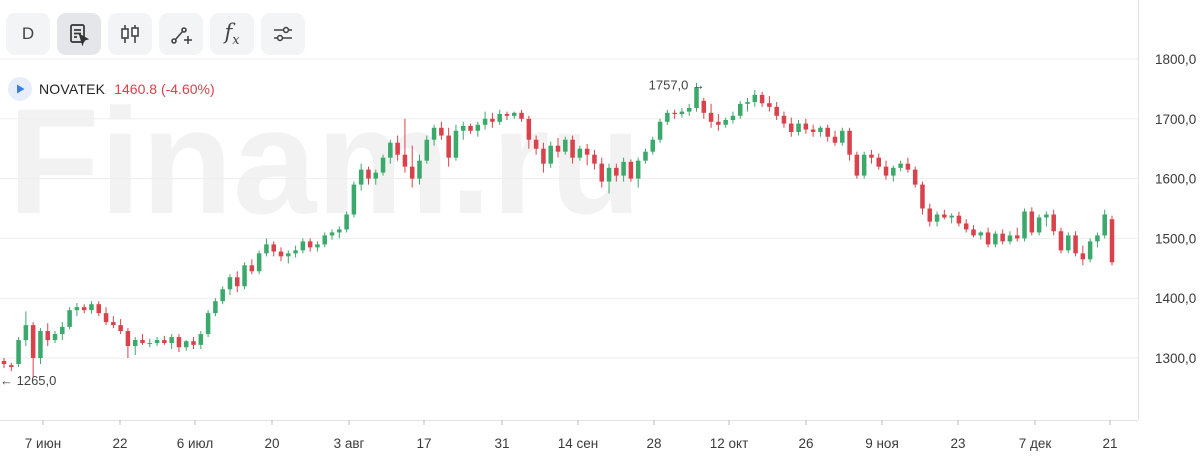 The width and height of the screenshot is (1204, 471). Describe the element at coordinates (236, 41) in the screenshot. I see `fx-subscript: x` at that location.